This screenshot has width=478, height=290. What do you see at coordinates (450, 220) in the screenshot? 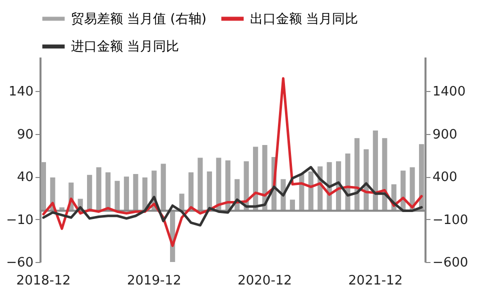
I see `y2-tick-label: −100` at bounding box center [450, 220].